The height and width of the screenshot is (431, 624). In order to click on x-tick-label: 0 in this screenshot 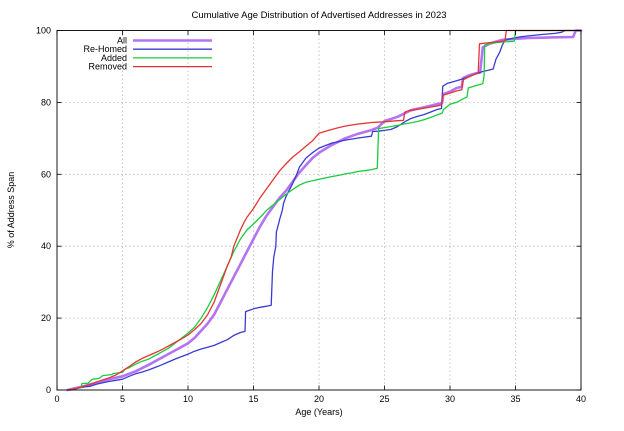, I will do `click(56, 399)`.